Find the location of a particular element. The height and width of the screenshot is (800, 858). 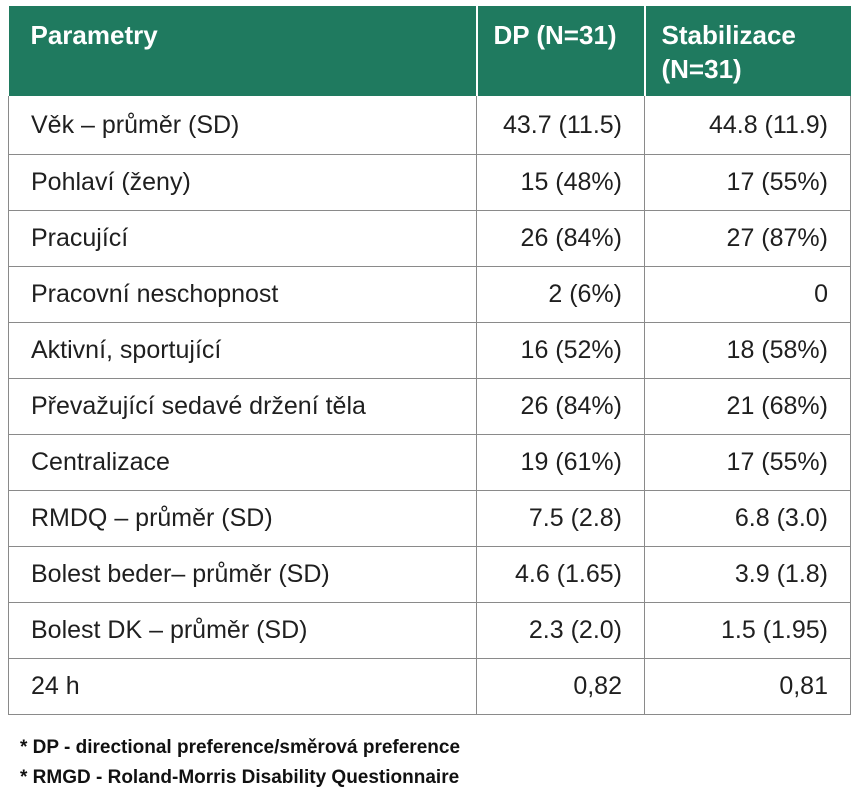

table-row: Pohlaví (ženy) 15 (48%) 17 (55%) is located at coordinates (429, 182).